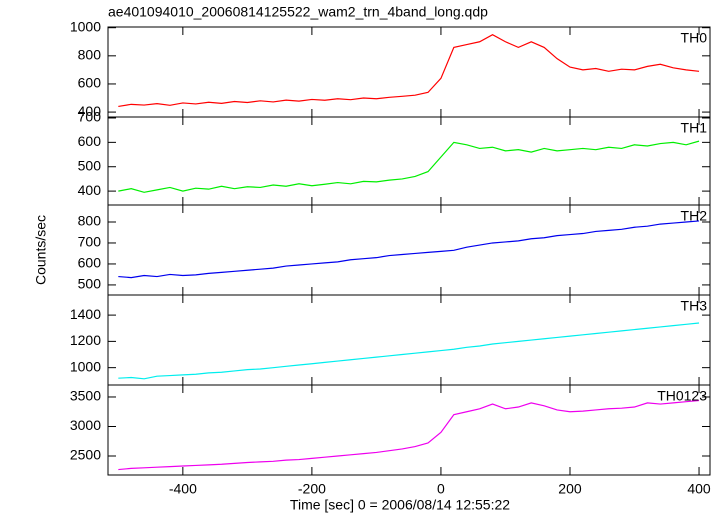 The width and height of the screenshot is (723, 516). Describe the element at coordinates (699, 489) in the screenshot. I see `x-tick-label: 400` at that location.